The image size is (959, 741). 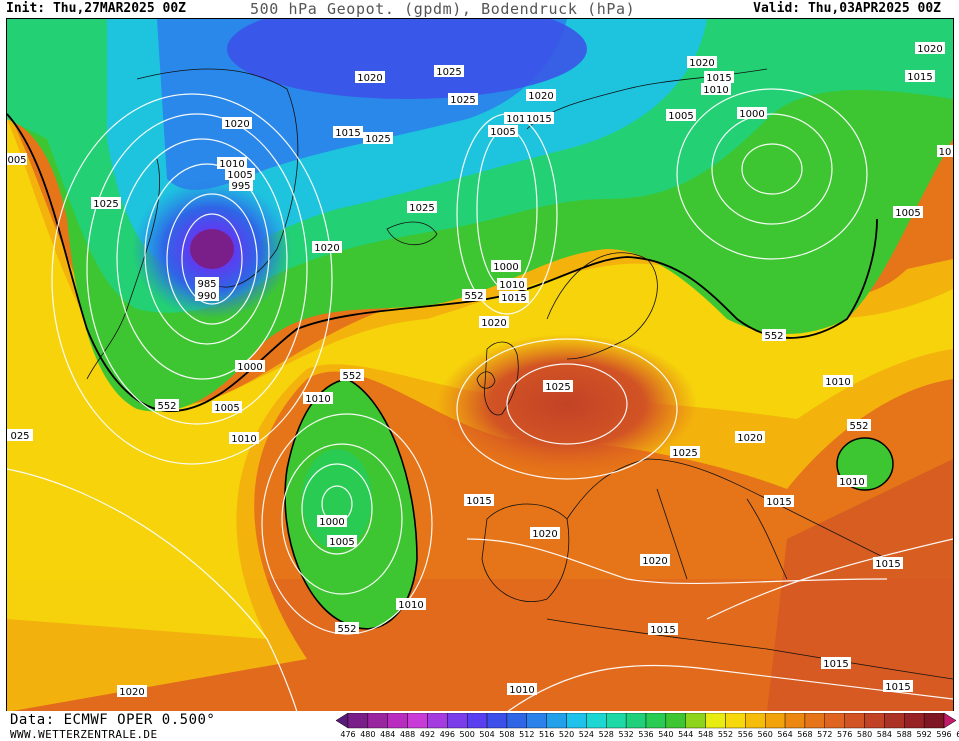 What do you see at coordinates (467, 734) in the screenshot?
I see `colorbar-level-label: 500` at bounding box center [467, 734].